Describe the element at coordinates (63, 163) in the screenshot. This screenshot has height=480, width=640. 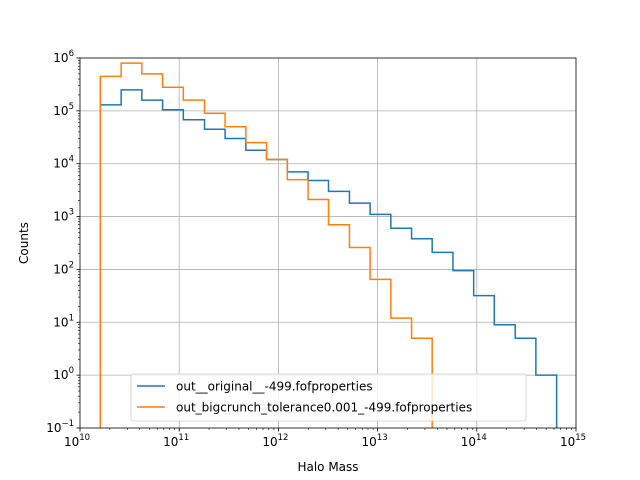
I see `y-tick-label: 10⁴` at that location.